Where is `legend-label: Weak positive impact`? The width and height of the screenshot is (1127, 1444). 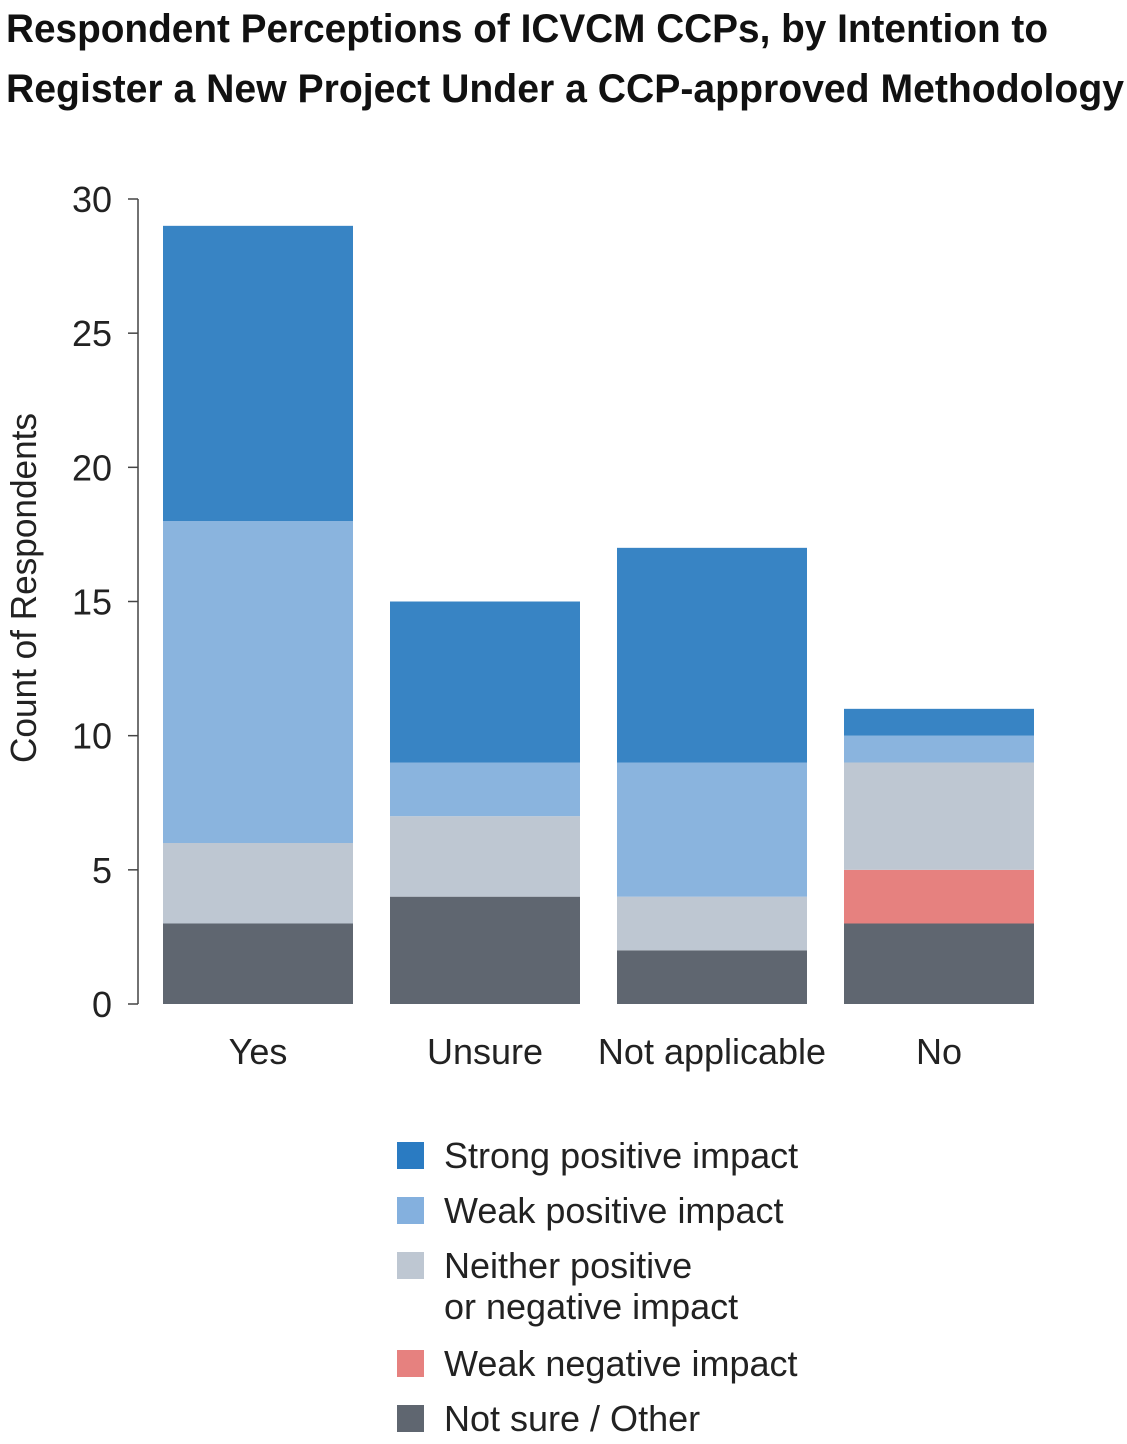
legend-label: Weak positive impact is located at coordinates (613, 1210).